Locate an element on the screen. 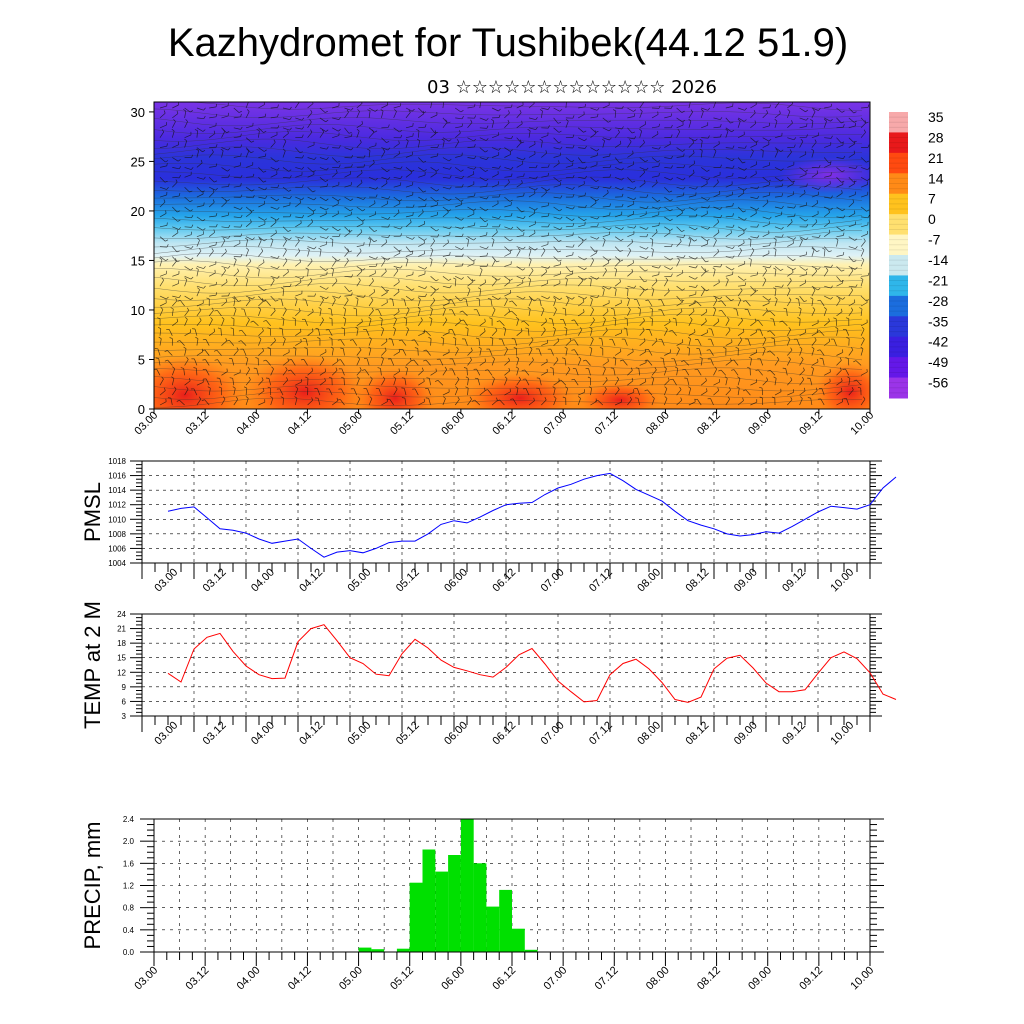 The width and height of the screenshot is (1024, 1024). precip-y-tick-label: 0.0 is located at coordinates (129, 952).